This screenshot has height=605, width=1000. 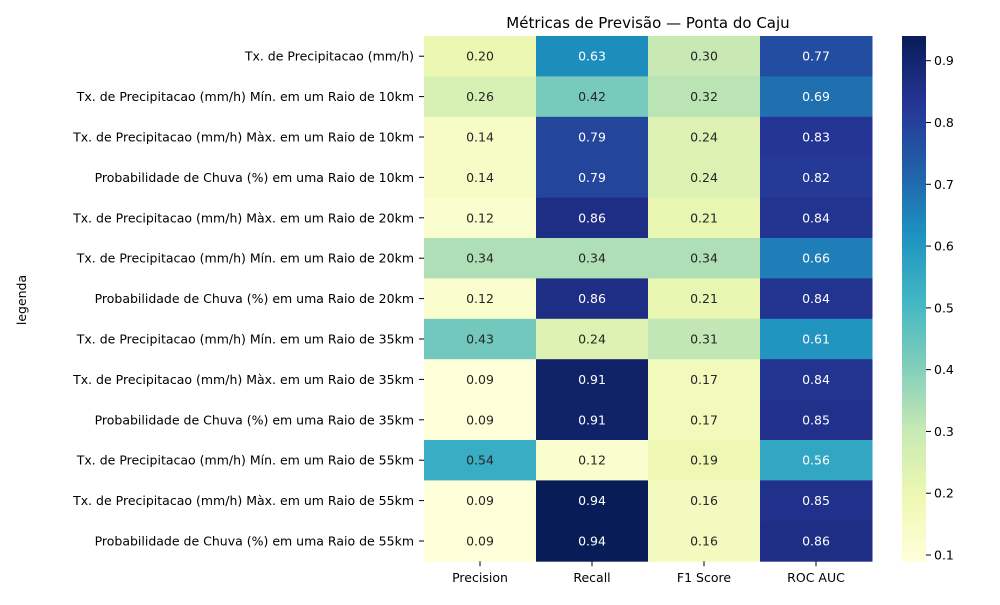 What do you see at coordinates (944, 555) in the screenshot?
I see `colorbar-tick-label: 0.1` at bounding box center [944, 555].